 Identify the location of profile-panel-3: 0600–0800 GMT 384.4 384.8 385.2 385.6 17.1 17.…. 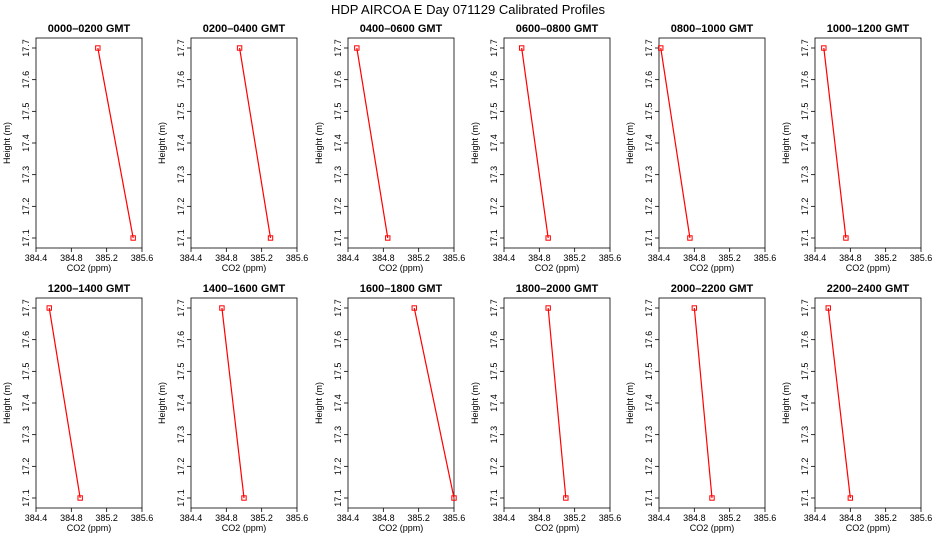
(545, 148).